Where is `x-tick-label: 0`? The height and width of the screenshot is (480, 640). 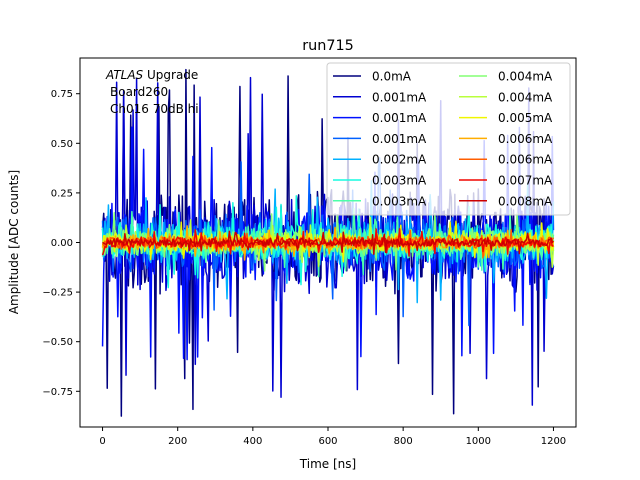 x-tick-label: 0 is located at coordinates (102, 441).